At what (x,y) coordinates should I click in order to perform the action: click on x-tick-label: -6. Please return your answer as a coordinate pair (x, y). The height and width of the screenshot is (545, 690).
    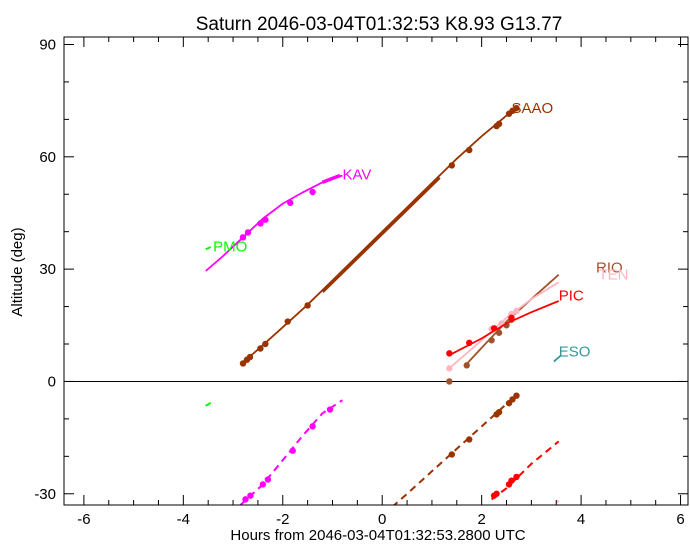
    Looking at the image, I should click on (83, 519).